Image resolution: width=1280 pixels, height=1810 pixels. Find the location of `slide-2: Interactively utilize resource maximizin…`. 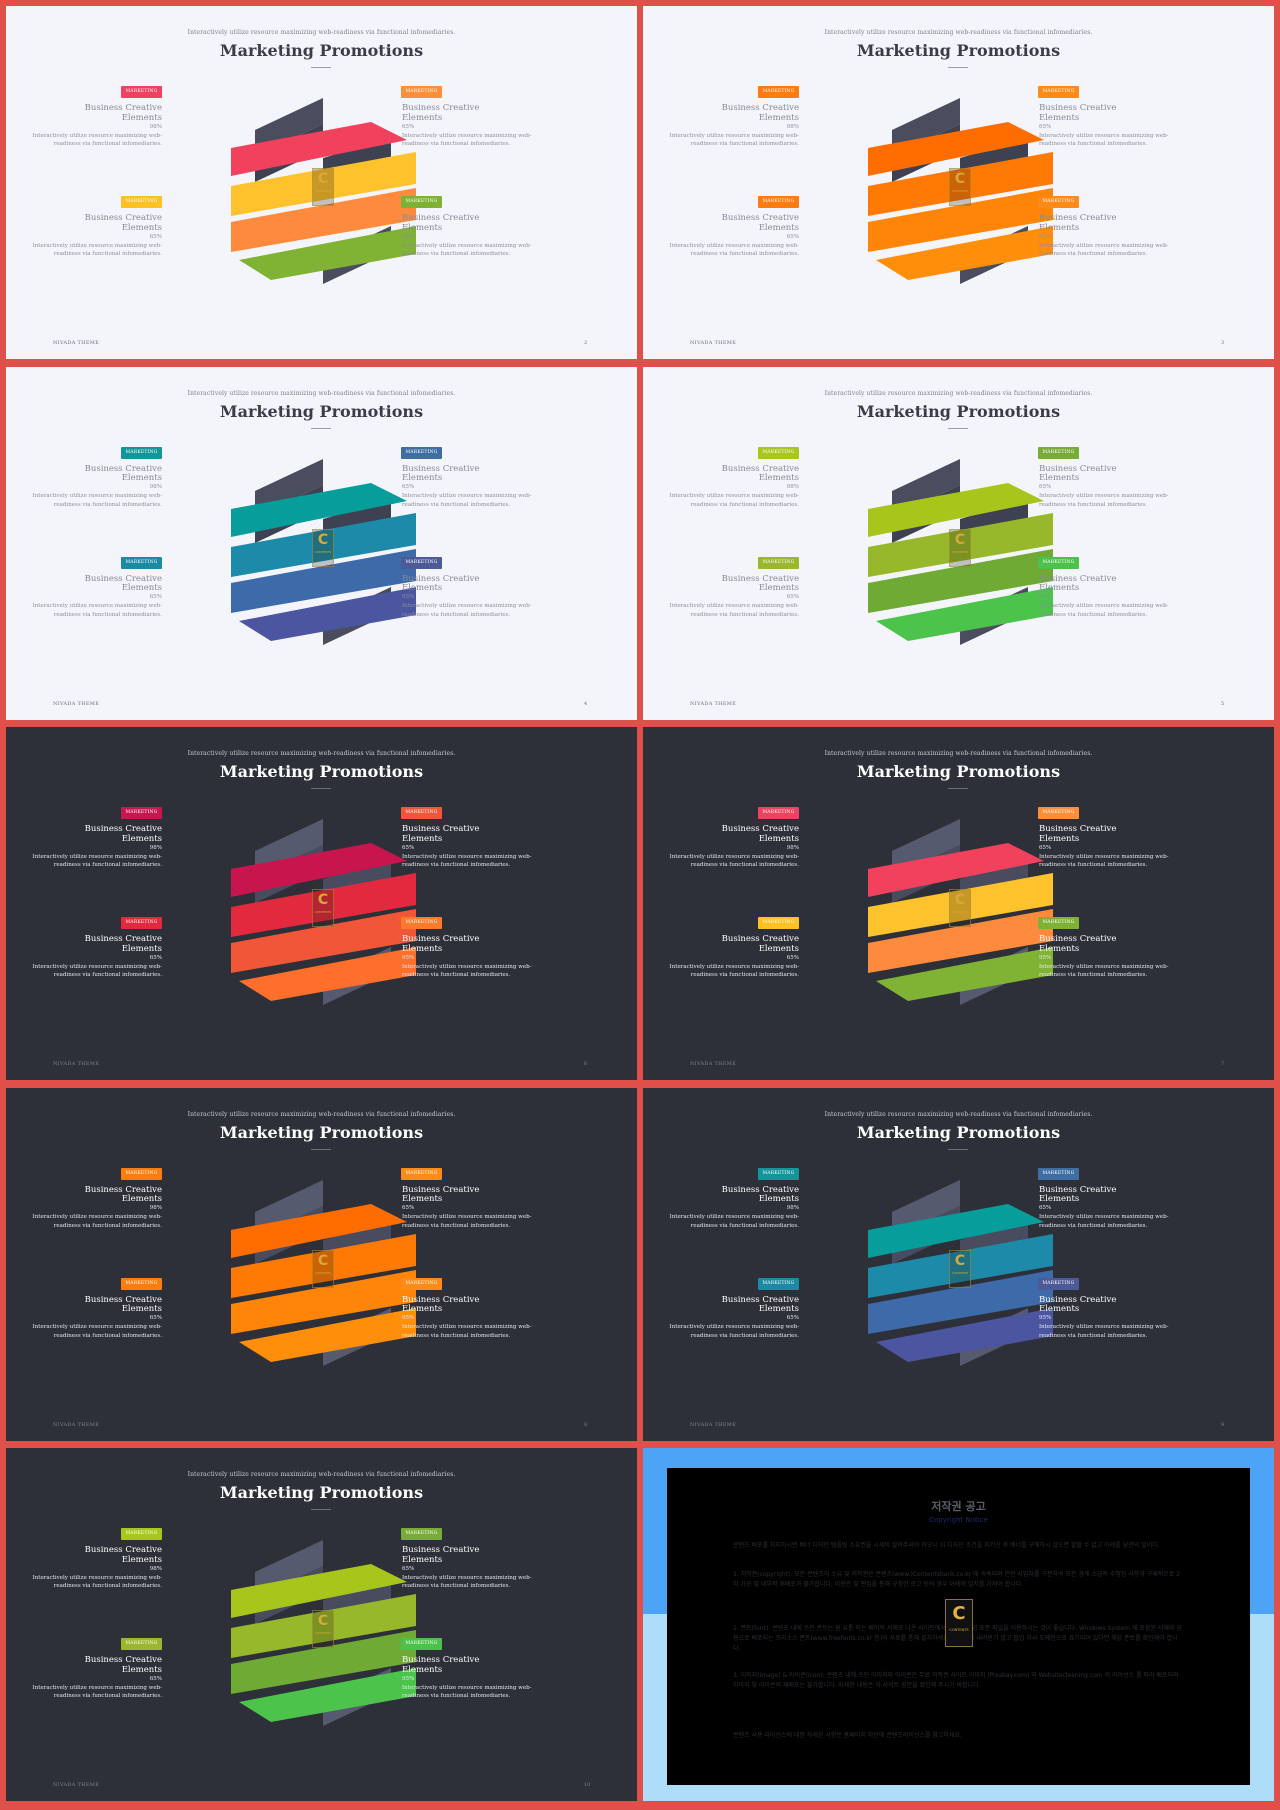

slide-2: Interactively utilize resource maximizin… is located at coordinates (321, 182).